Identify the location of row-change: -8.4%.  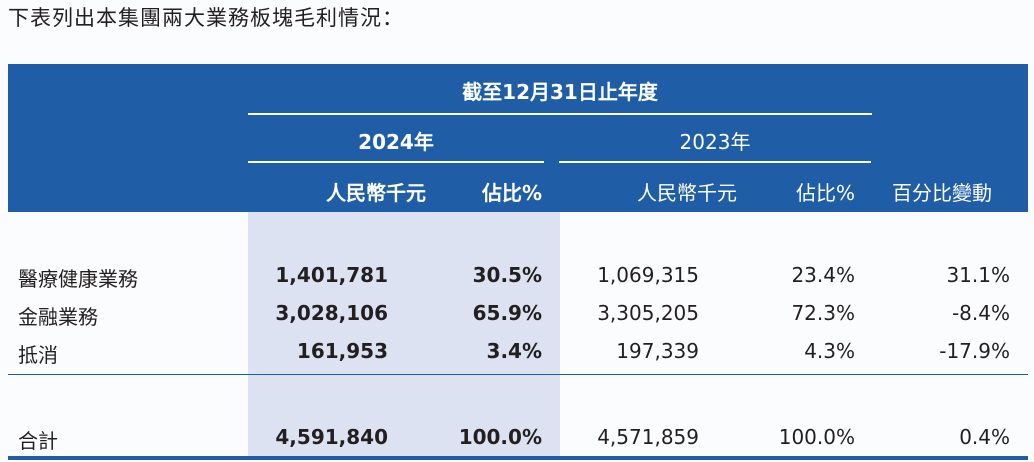
(980, 313).